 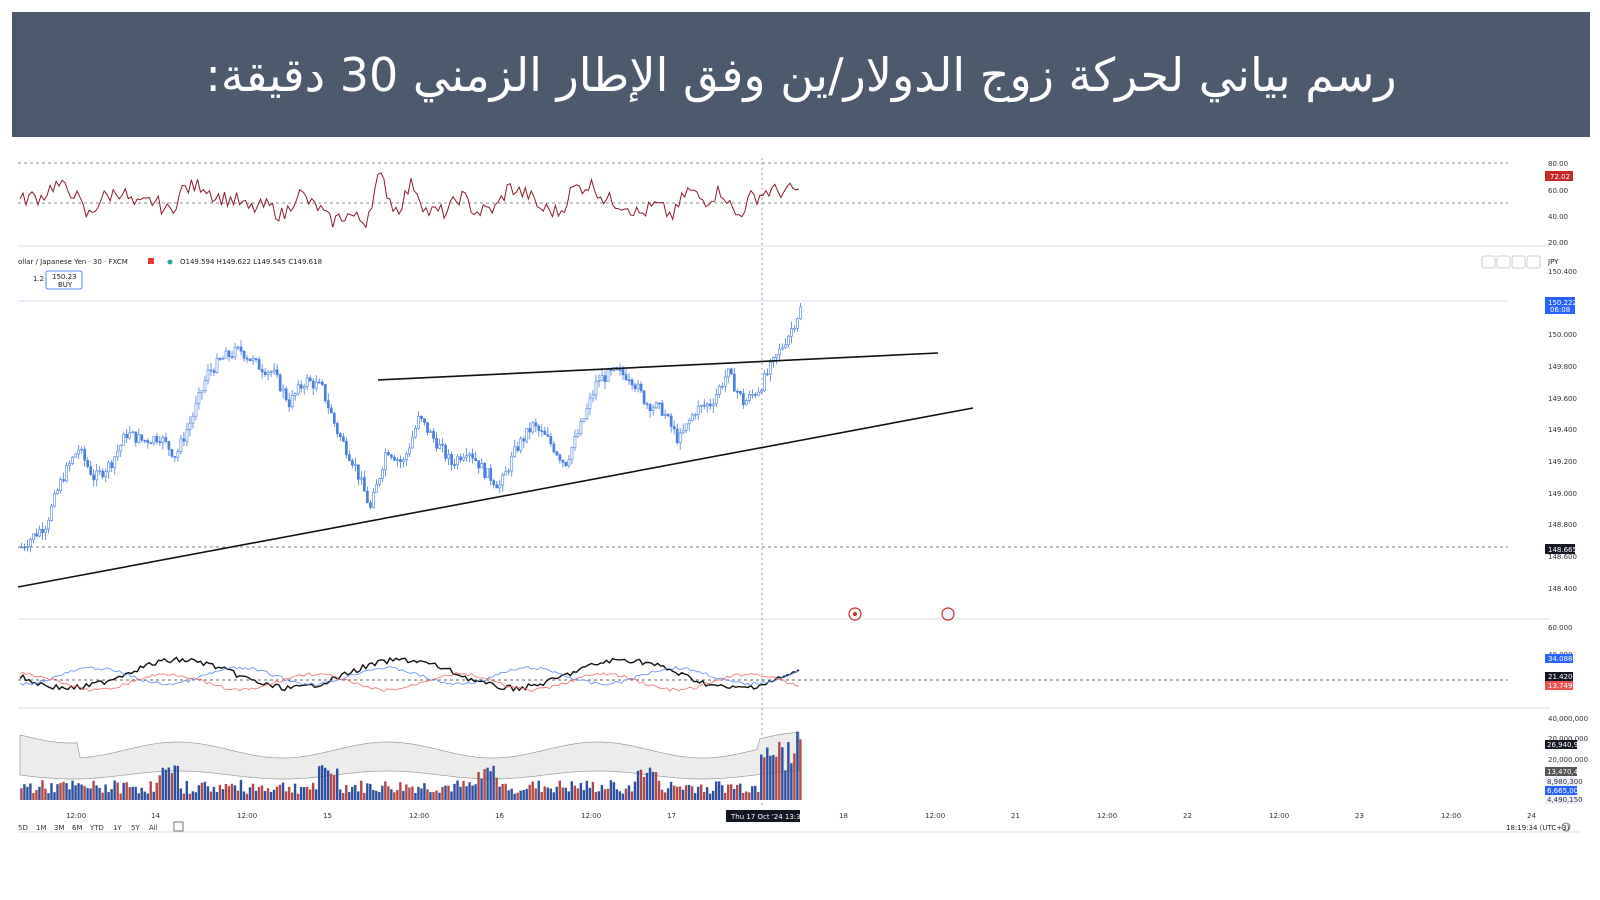 What do you see at coordinates (1558, 243) in the screenshot?
I see `rsi-axis-tick: 20.00` at bounding box center [1558, 243].